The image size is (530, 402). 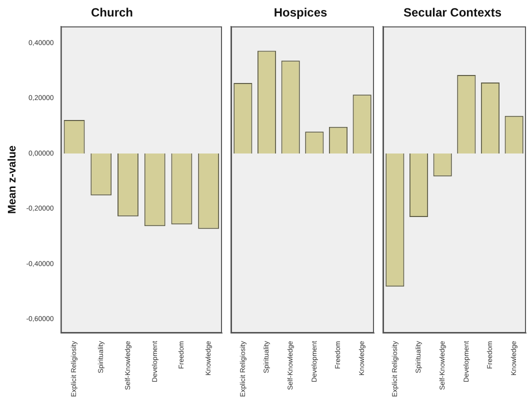 What do you see at coordinates (12, 179) in the screenshot?
I see `y-axis-title: Mean z-value` at bounding box center [12, 179].